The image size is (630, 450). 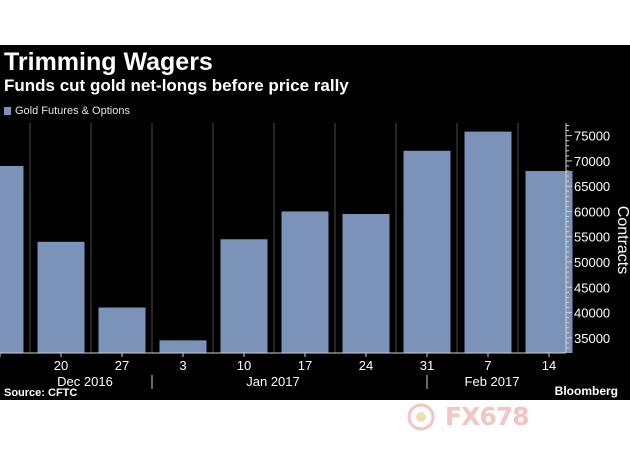 What do you see at coordinates (61, 365) in the screenshot?
I see `x-tick-label: 20` at bounding box center [61, 365].